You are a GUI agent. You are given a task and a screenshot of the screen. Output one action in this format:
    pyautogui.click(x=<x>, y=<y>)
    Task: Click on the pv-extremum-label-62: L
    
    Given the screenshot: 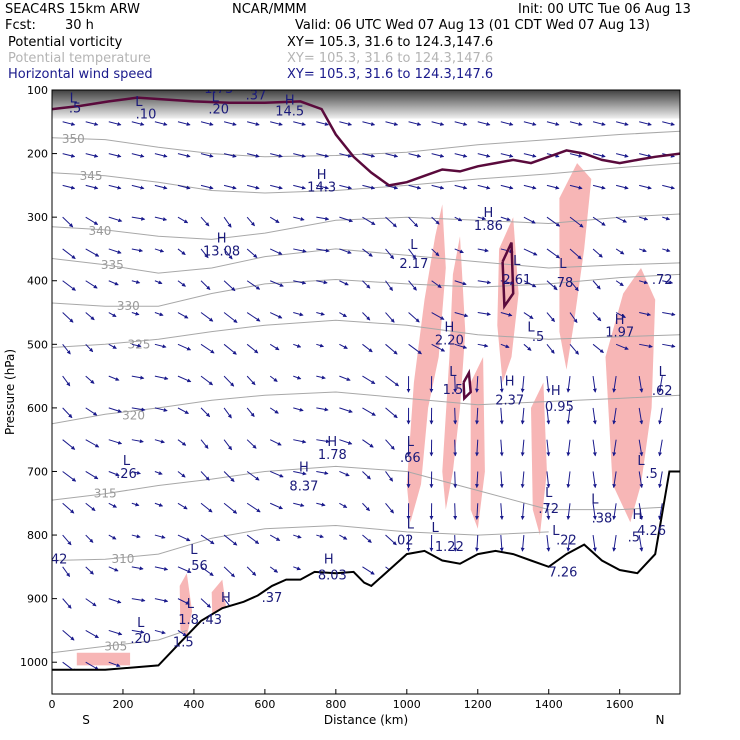 What is the action you would take?
    pyautogui.click(x=194, y=550)
    